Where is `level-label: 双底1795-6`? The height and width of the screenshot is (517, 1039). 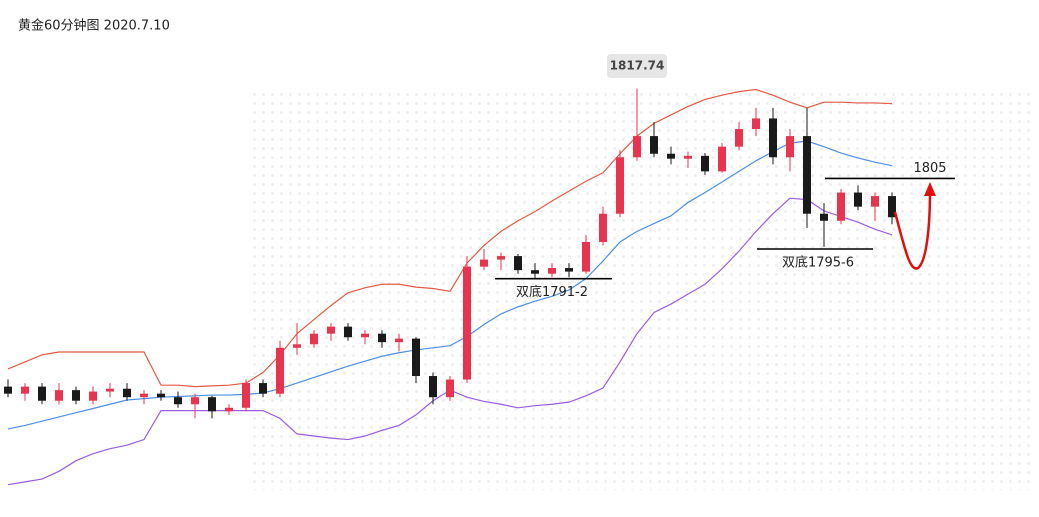 level-label: 双底1795-6 is located at coordinates (818, 263).